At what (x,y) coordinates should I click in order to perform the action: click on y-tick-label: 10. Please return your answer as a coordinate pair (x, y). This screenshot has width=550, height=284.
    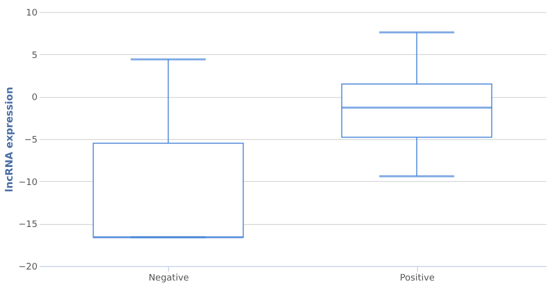
    Looking at the image, I should click on (32, 13).